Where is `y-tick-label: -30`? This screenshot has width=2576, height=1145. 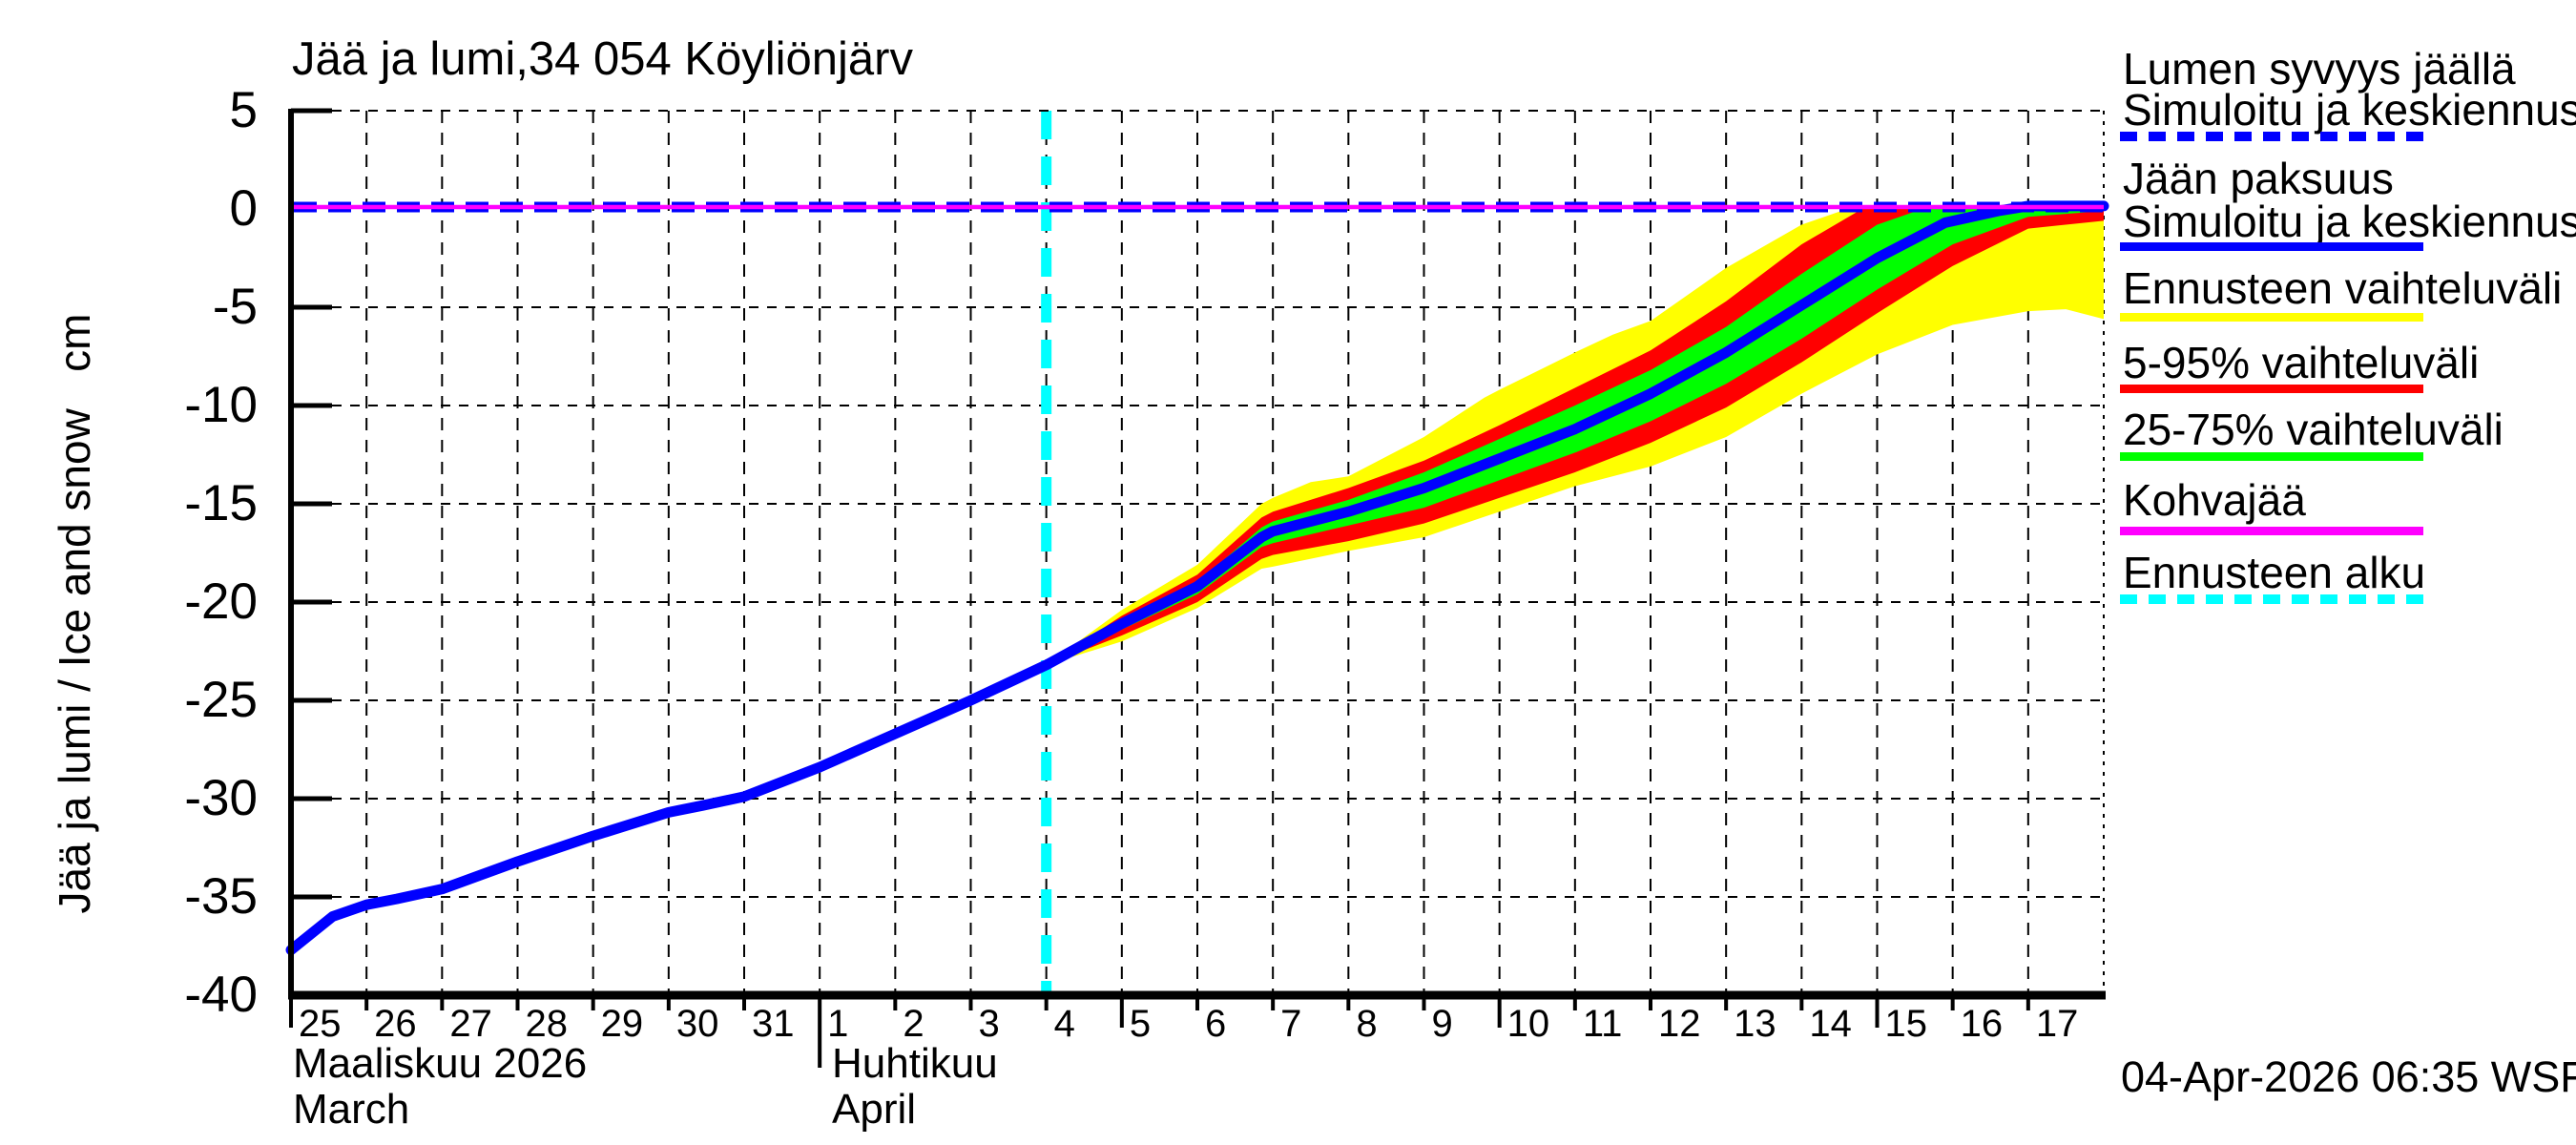 y-tick-label: -30 is located at coordinates (221, 798).